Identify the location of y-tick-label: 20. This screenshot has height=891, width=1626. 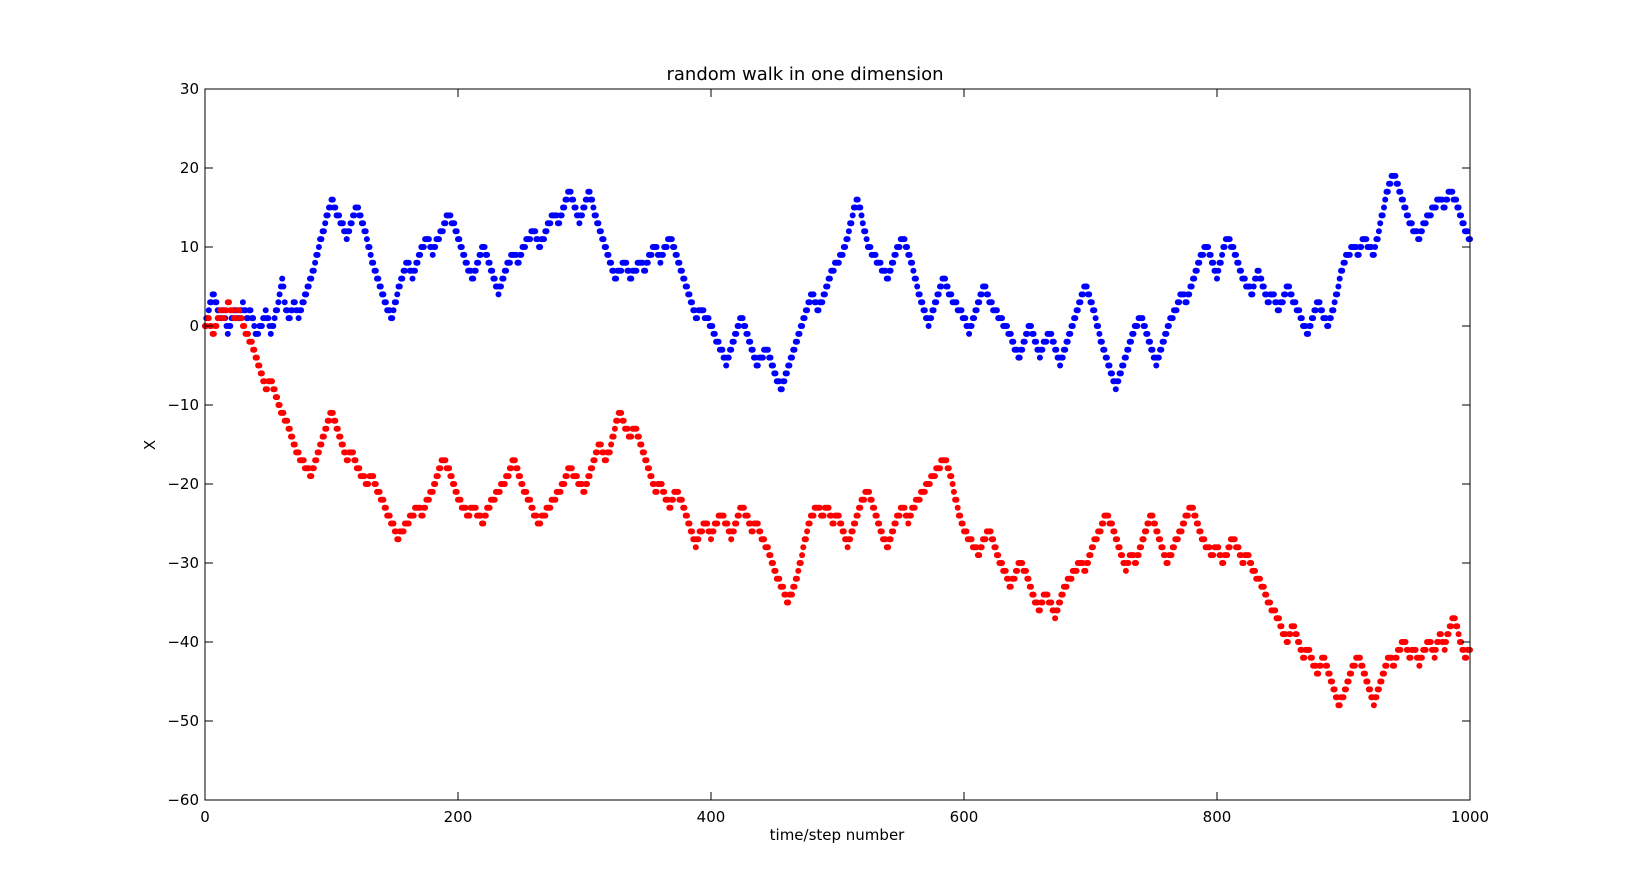
(189, 168).